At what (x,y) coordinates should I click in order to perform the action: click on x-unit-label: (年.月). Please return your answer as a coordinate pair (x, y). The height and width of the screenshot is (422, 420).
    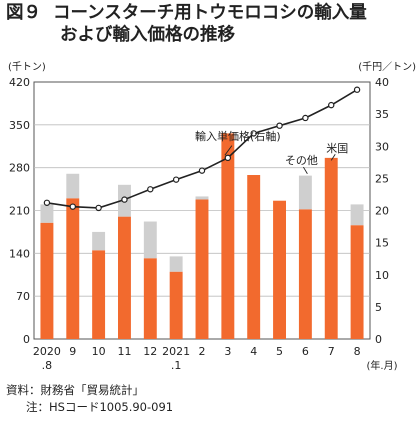
    Looking at the image, I should click on (382, 365).